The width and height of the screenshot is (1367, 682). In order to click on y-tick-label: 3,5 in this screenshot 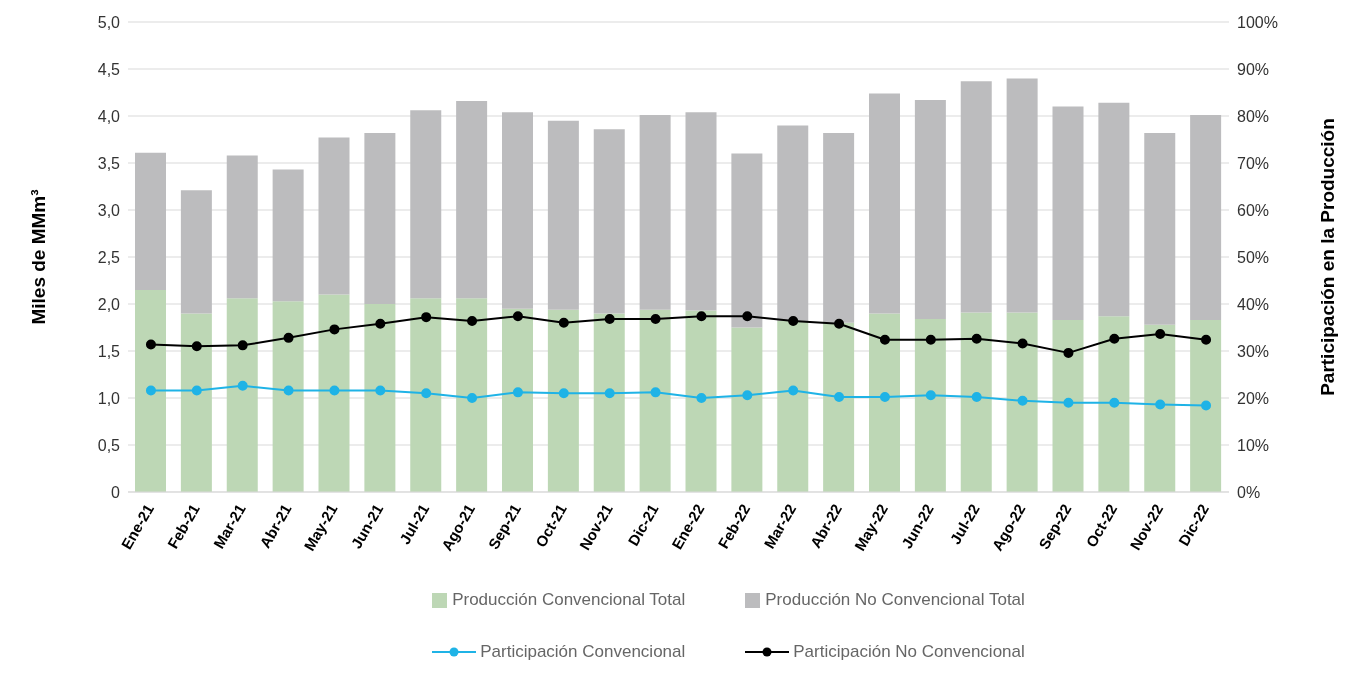, I will do `click(109, 163)`.